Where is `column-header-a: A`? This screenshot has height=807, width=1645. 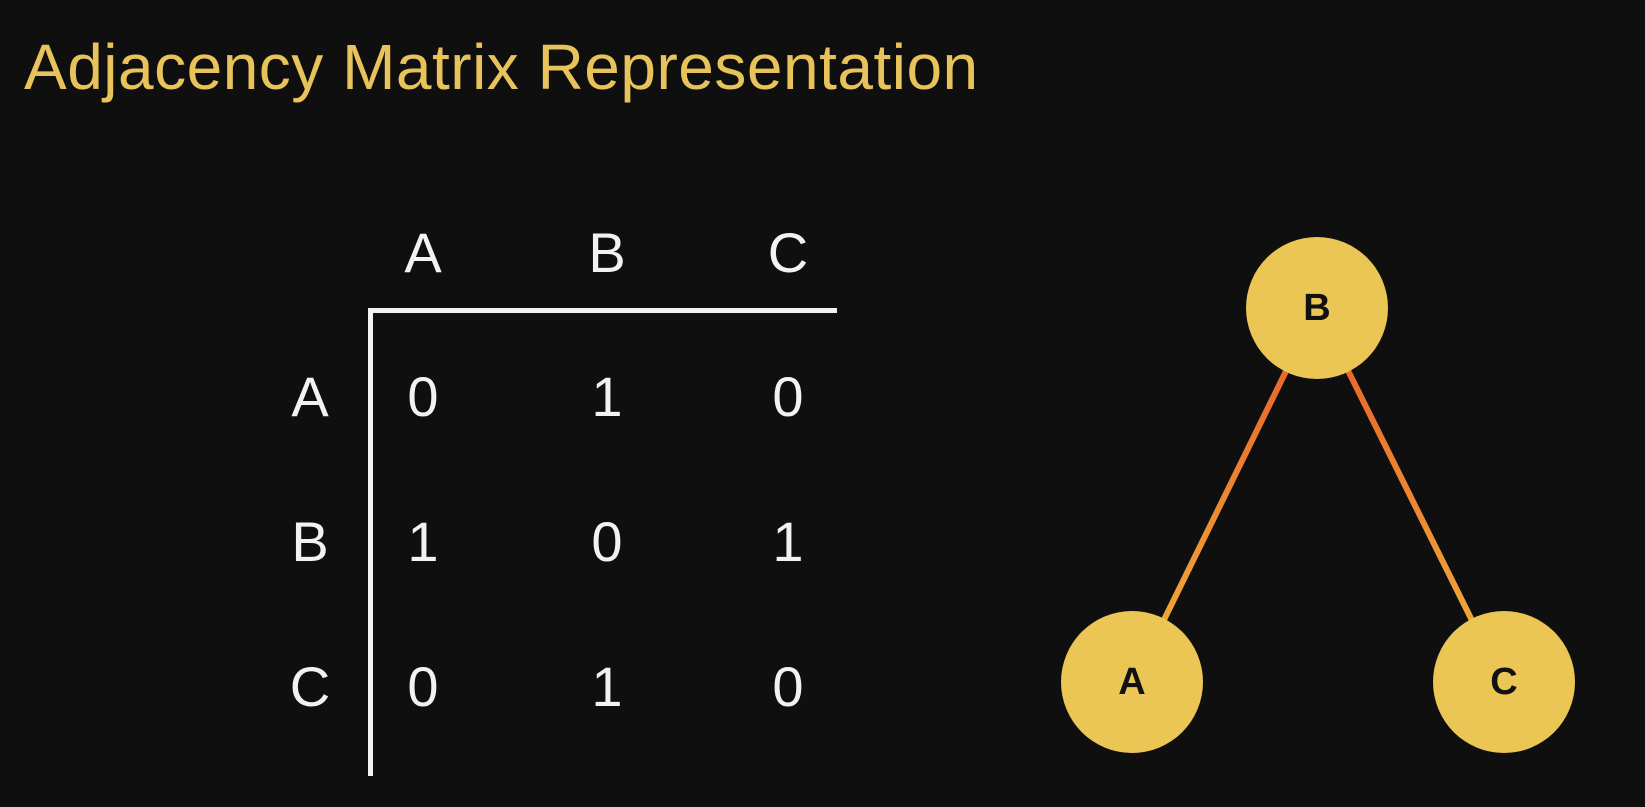
column-header-a: A is located at coordinates (423, 252).